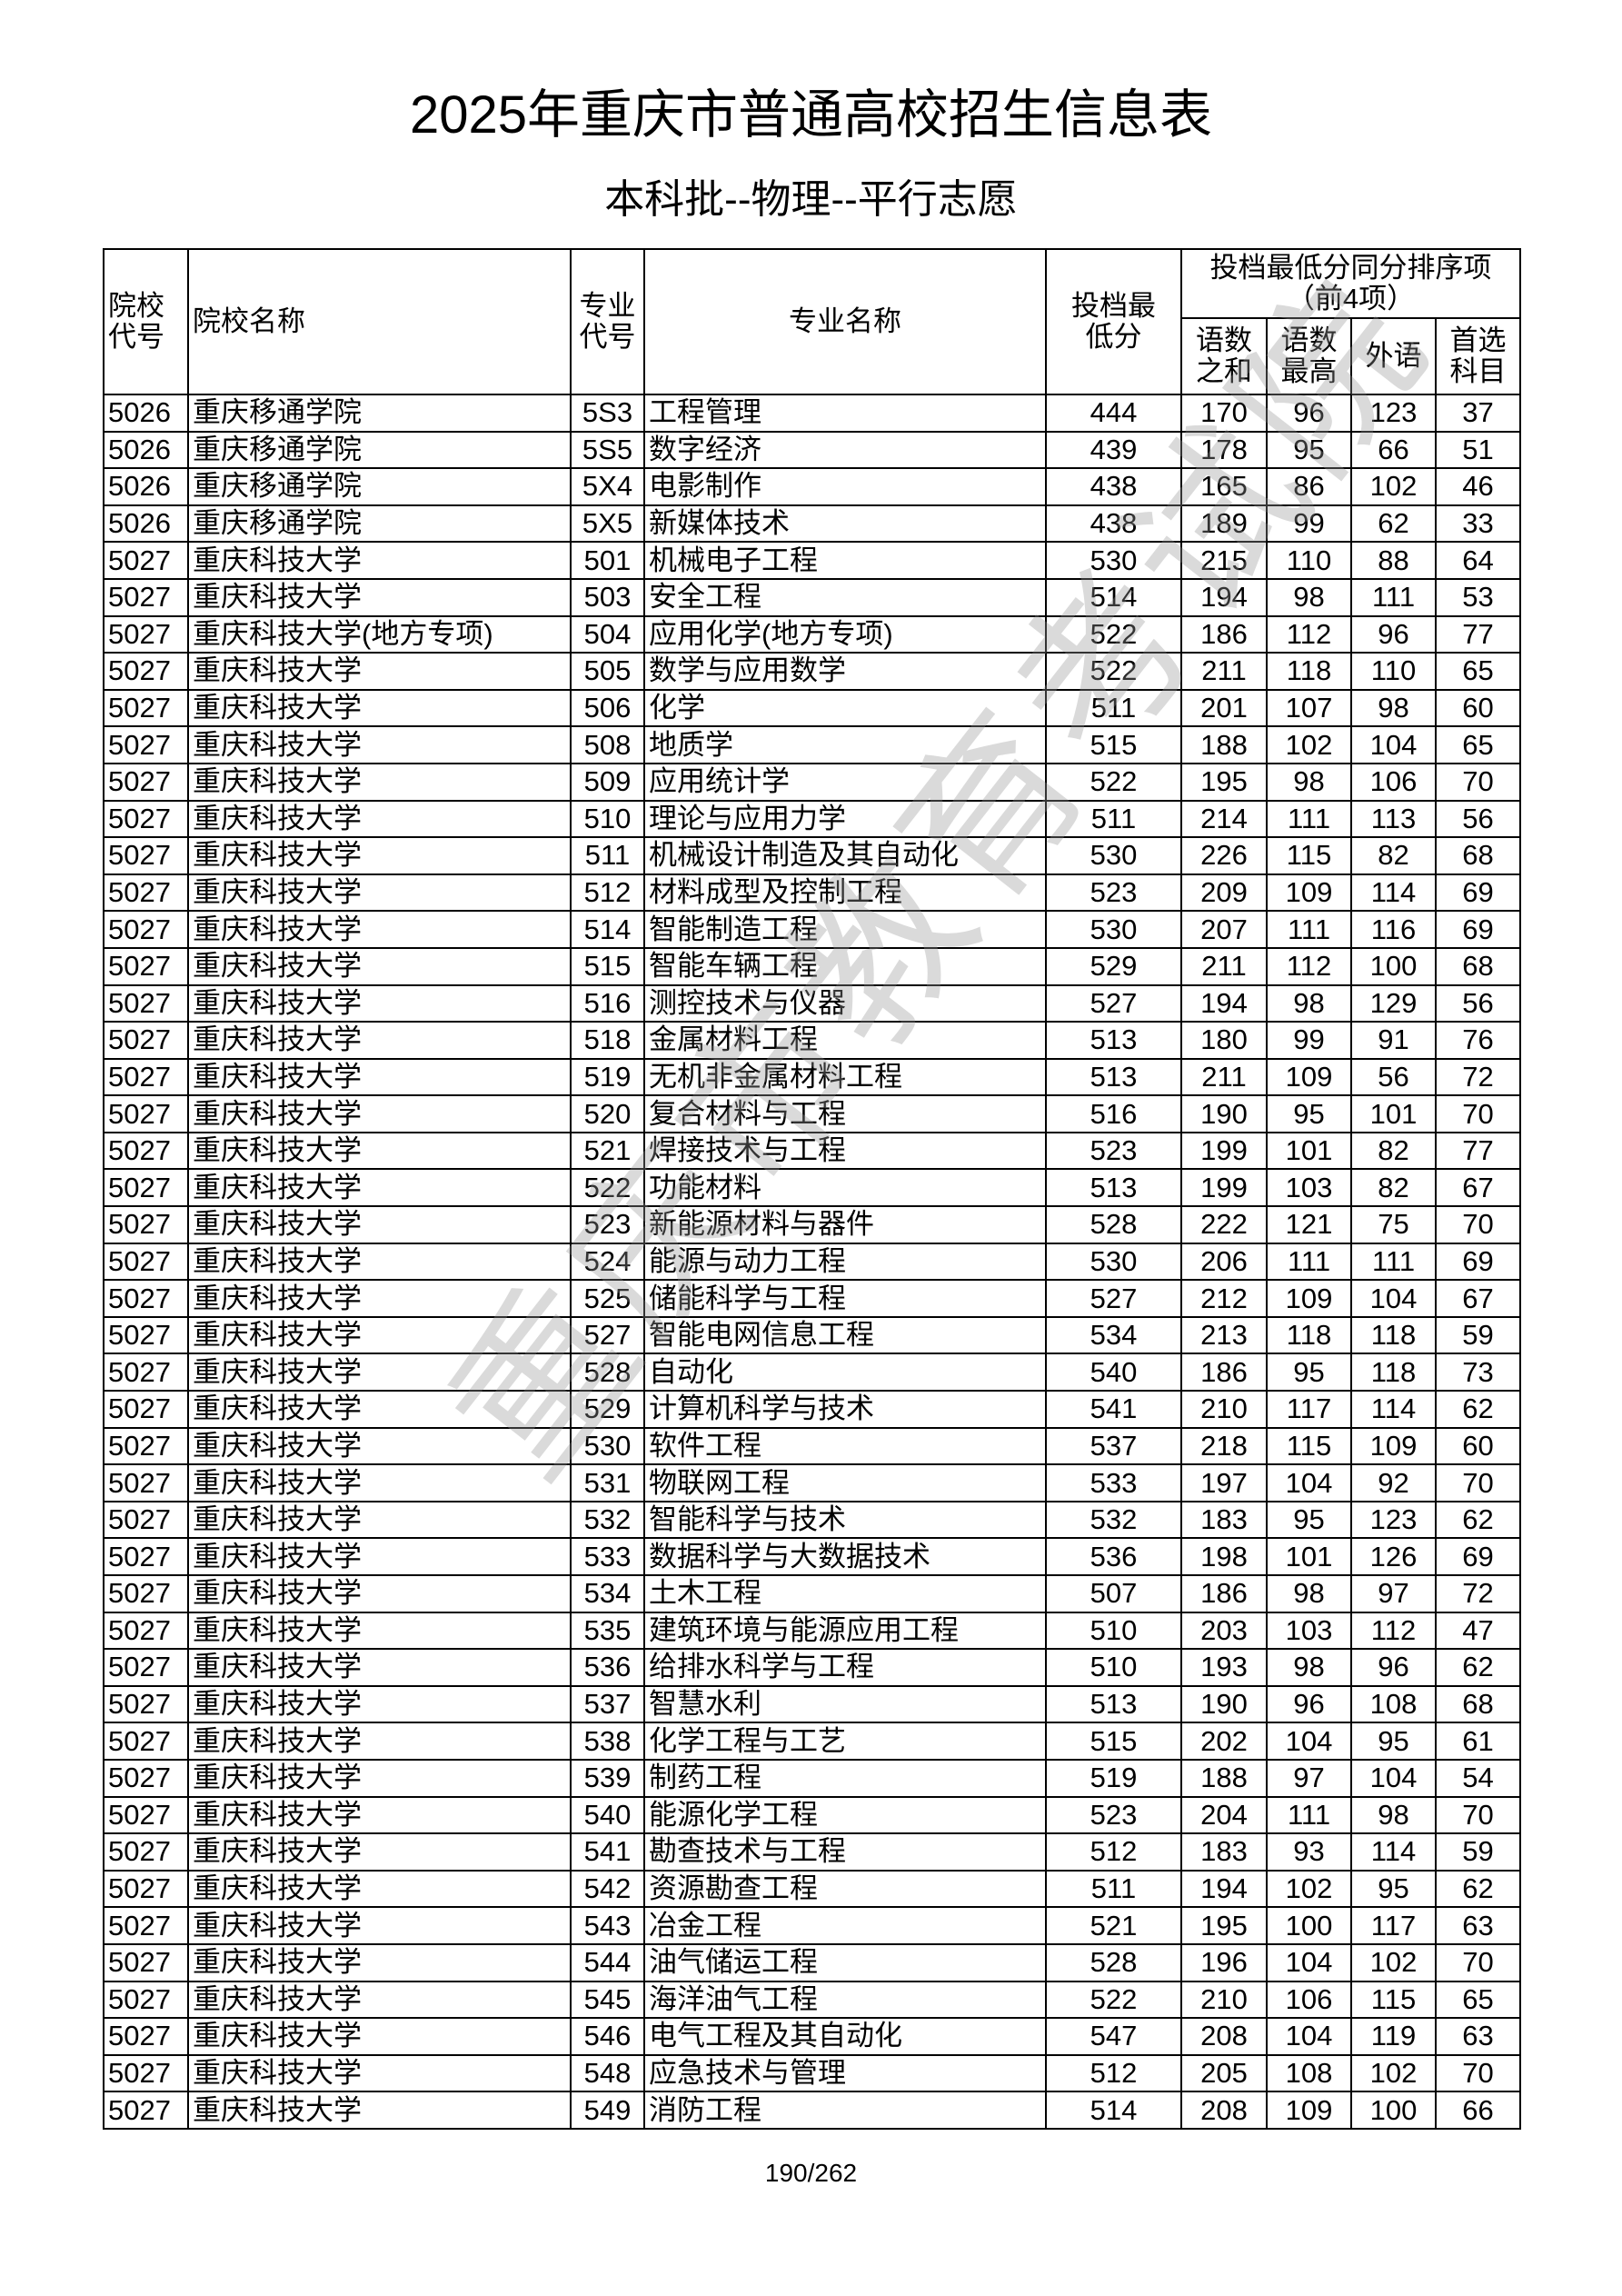 This screenshot has height=2296, width=1622. Describe the element at coordinates (1478, 1298) in the screenshot. I see `cell-tiebreak-4: 67` at that location.